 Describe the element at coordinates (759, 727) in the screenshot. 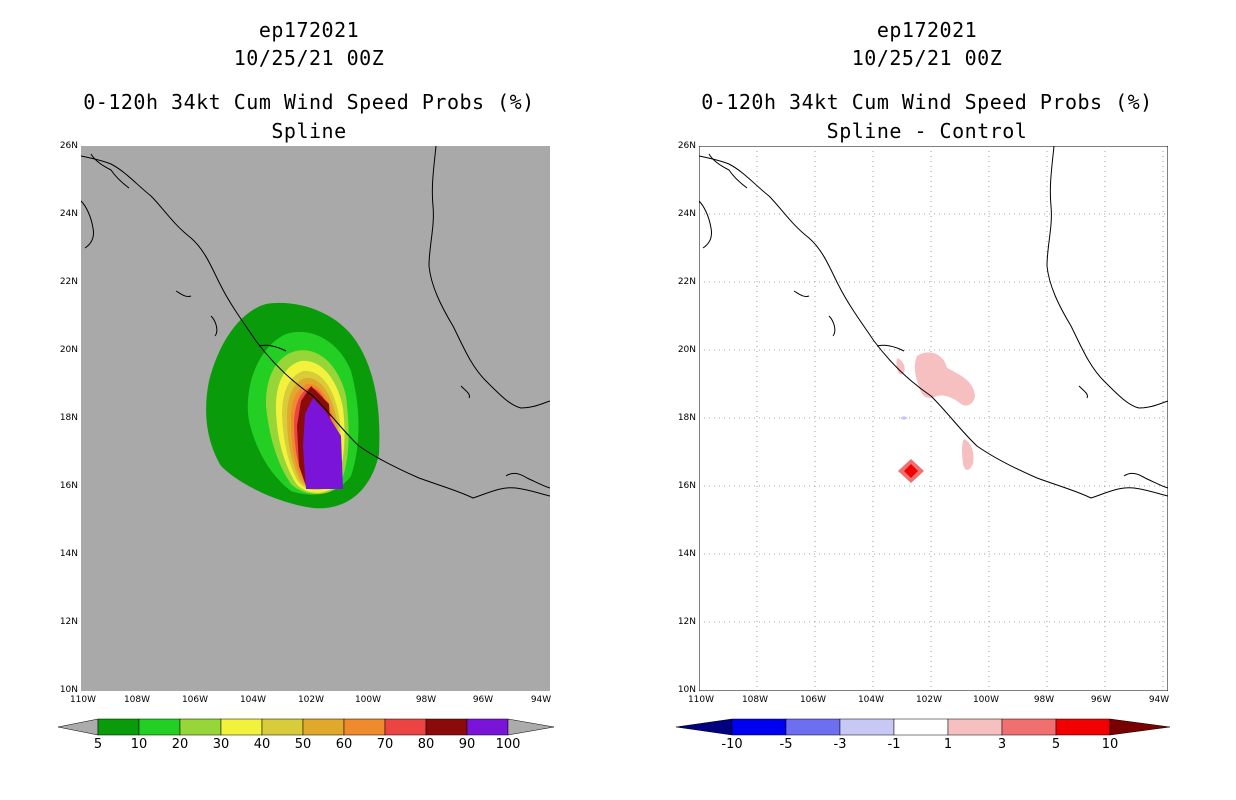

I see `colorbar-segment-neg10-neg5` at that location.